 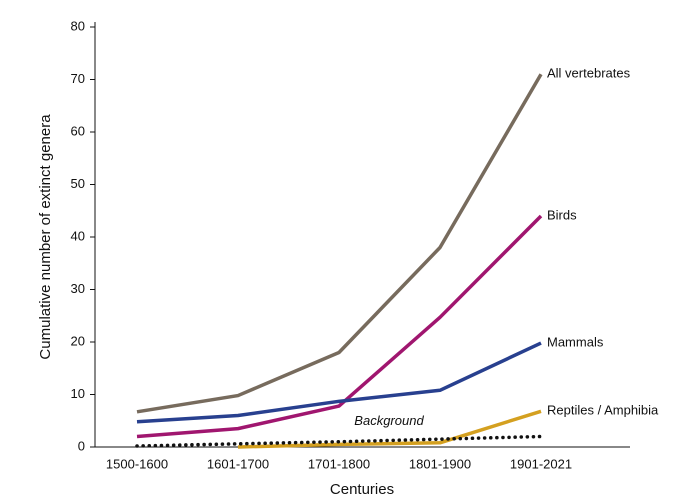 What do you see at coordinates (78, 340) in the screenshot?
I see `y-tick-label: 20` at bounding box center [78, 340].